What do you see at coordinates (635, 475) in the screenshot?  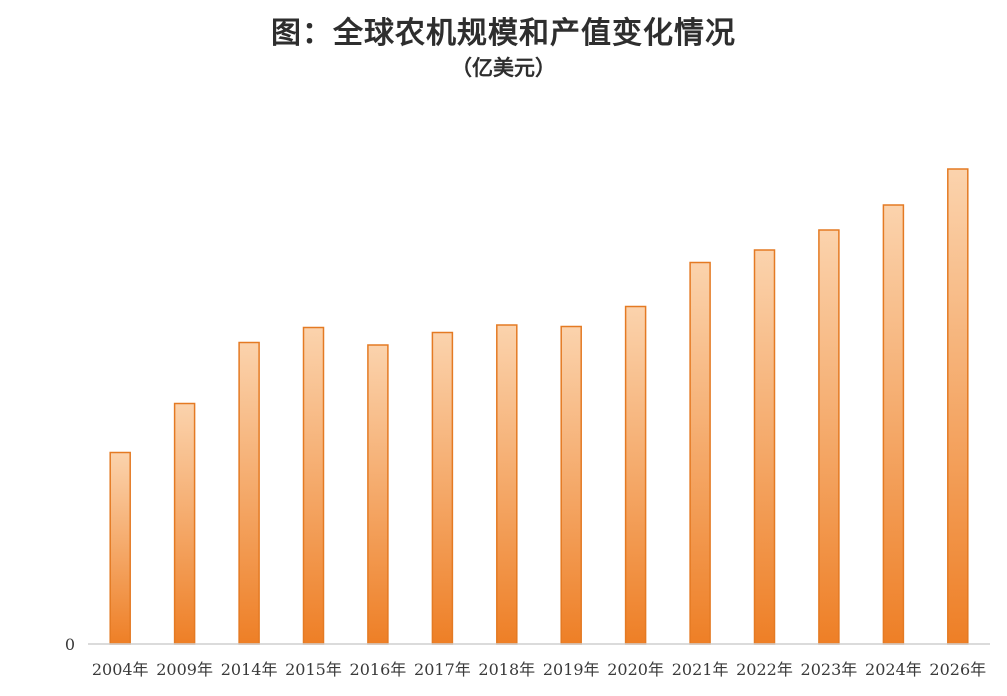 I see `bar-2020年` at bounding box center [635, 475].